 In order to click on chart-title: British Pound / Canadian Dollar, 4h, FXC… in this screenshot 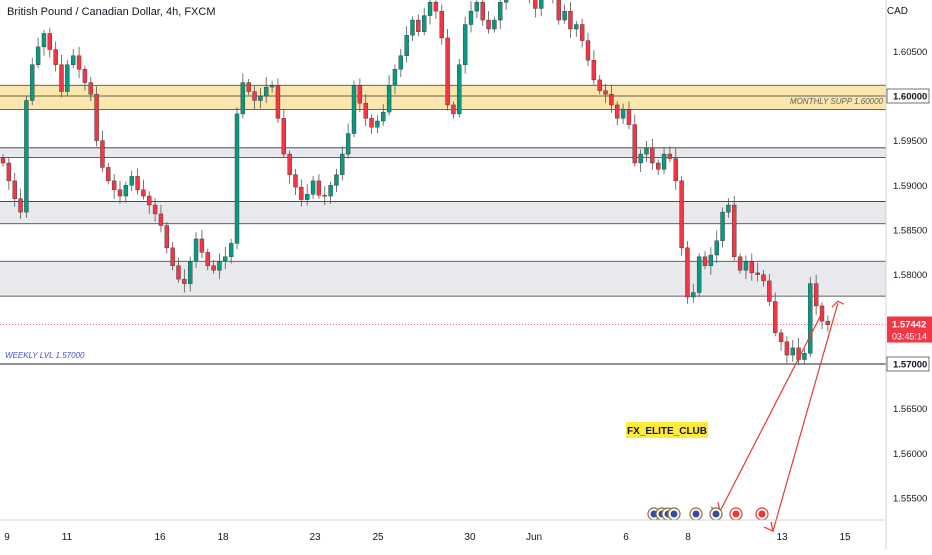, I will do `click(111, 12)`.